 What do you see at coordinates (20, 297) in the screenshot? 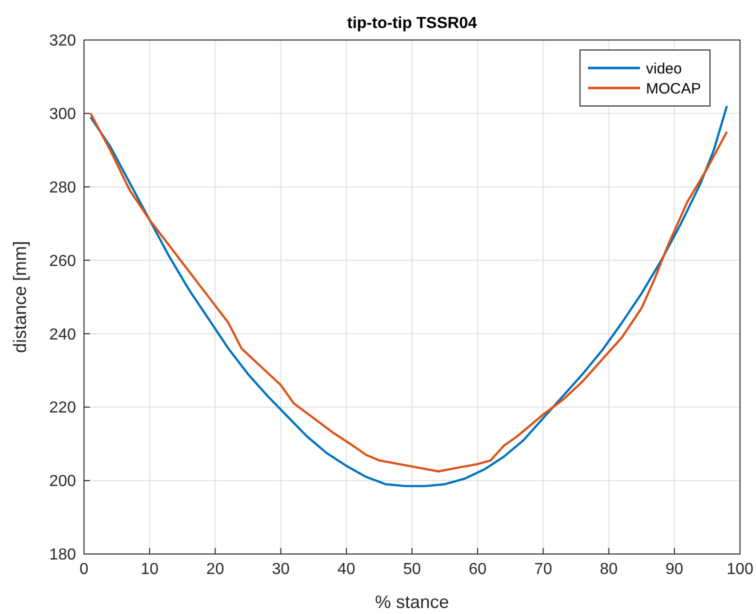
I see `y-axis-title: distance [mm]` at bounding box center [20, 297].